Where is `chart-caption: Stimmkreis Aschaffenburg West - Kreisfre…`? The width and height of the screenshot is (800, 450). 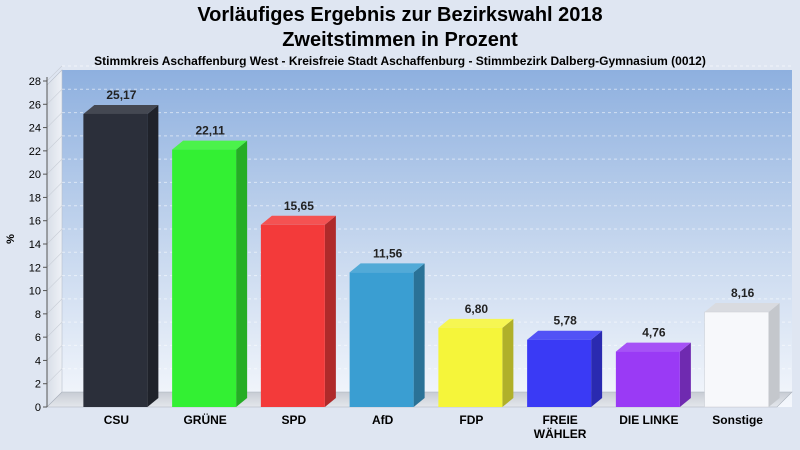 chart-caption: Stimmkreis Aschaffenburg West - Kreisfre… is located at coordinates (400, 61).